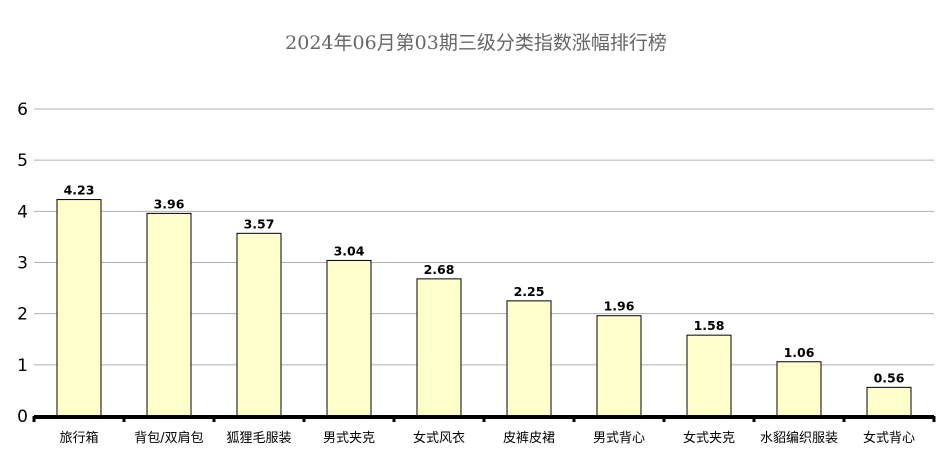 This screenshot has height=471, width=952. Describe the element at coordinates (22, 417) in the screenshot. I see `y-tick-label: 0` at that location.